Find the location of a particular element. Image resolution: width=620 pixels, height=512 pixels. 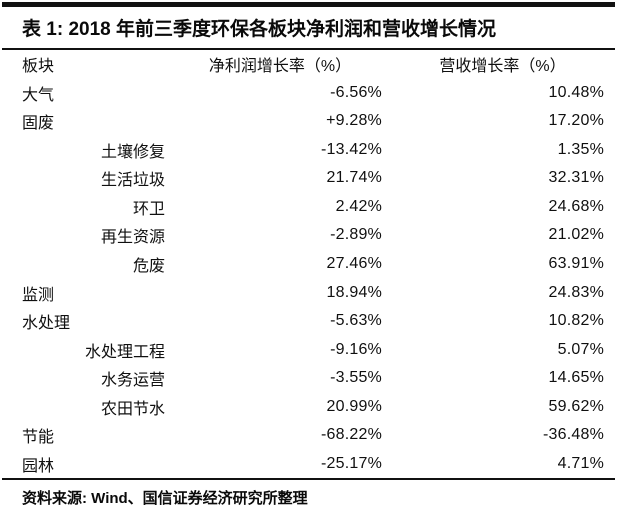

sector-label: 固废 is located at coordinates (38, 124).